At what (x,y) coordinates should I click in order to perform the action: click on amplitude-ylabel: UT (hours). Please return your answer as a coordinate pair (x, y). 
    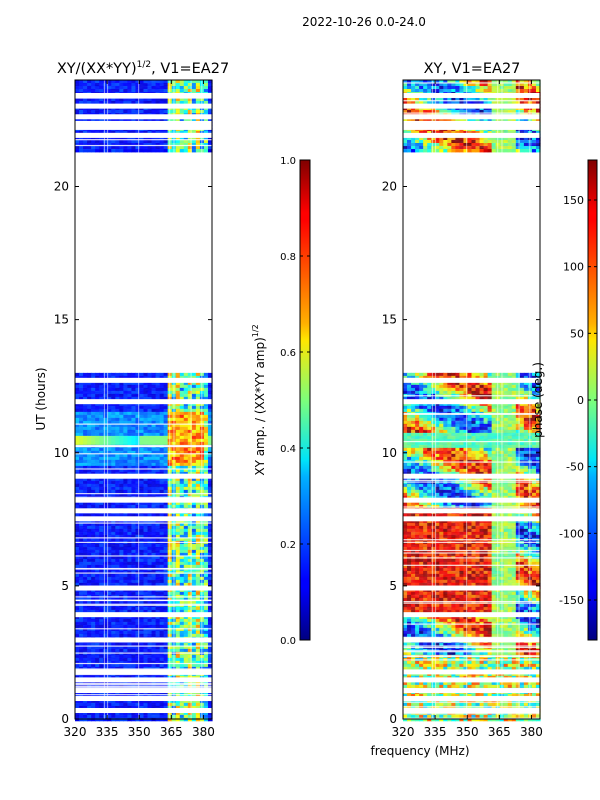
    Looking at the image, I should click on (41, 398).